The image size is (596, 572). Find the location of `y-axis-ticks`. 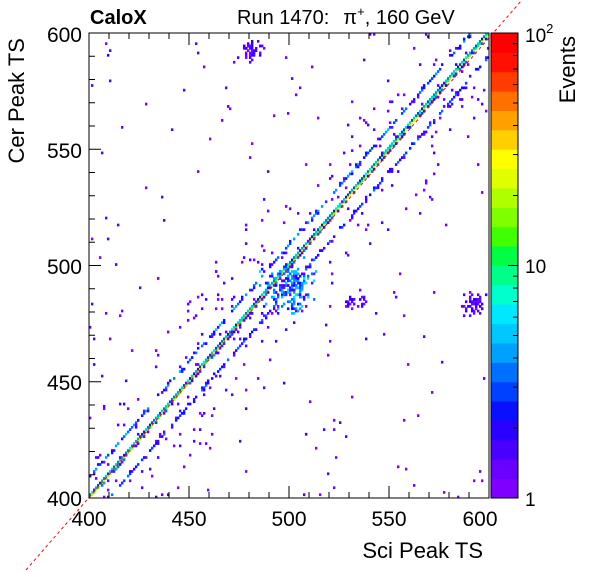

y-axis-ticks is located at coordinates (95, 265).